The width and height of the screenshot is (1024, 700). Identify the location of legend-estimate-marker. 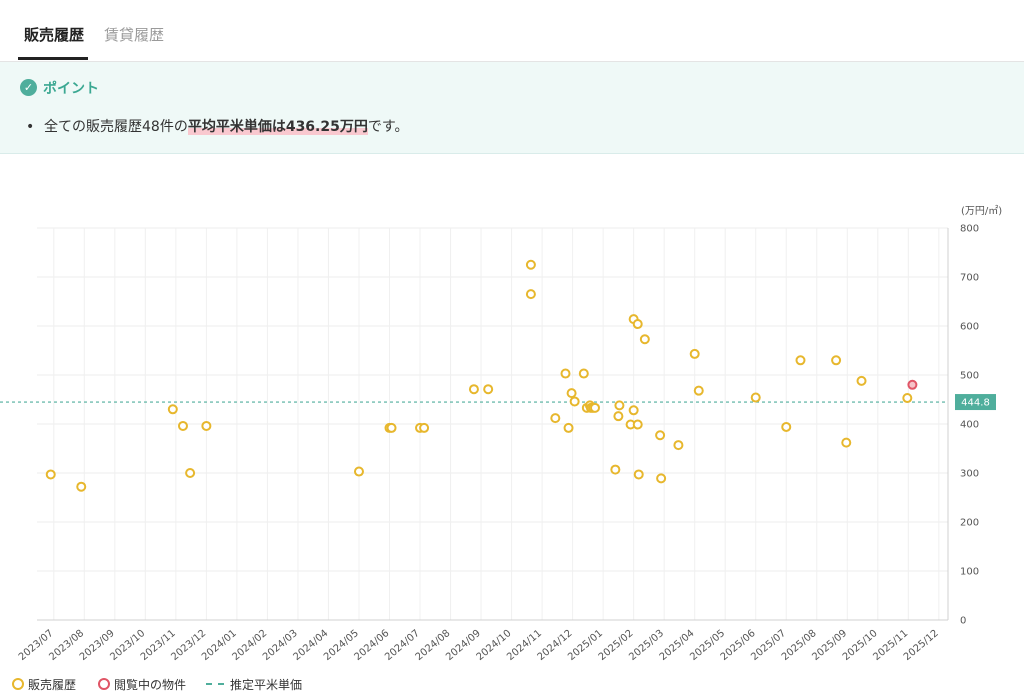
(215, 684).